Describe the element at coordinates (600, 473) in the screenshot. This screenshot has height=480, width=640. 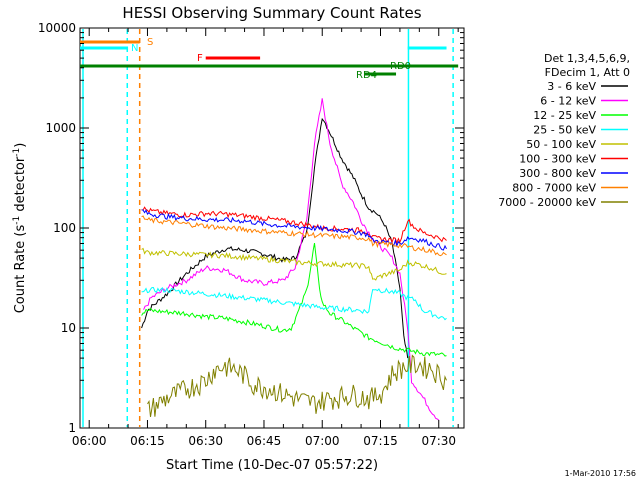
I see `generation-timestamp: 1-Mar-2010 17:56` at that location.